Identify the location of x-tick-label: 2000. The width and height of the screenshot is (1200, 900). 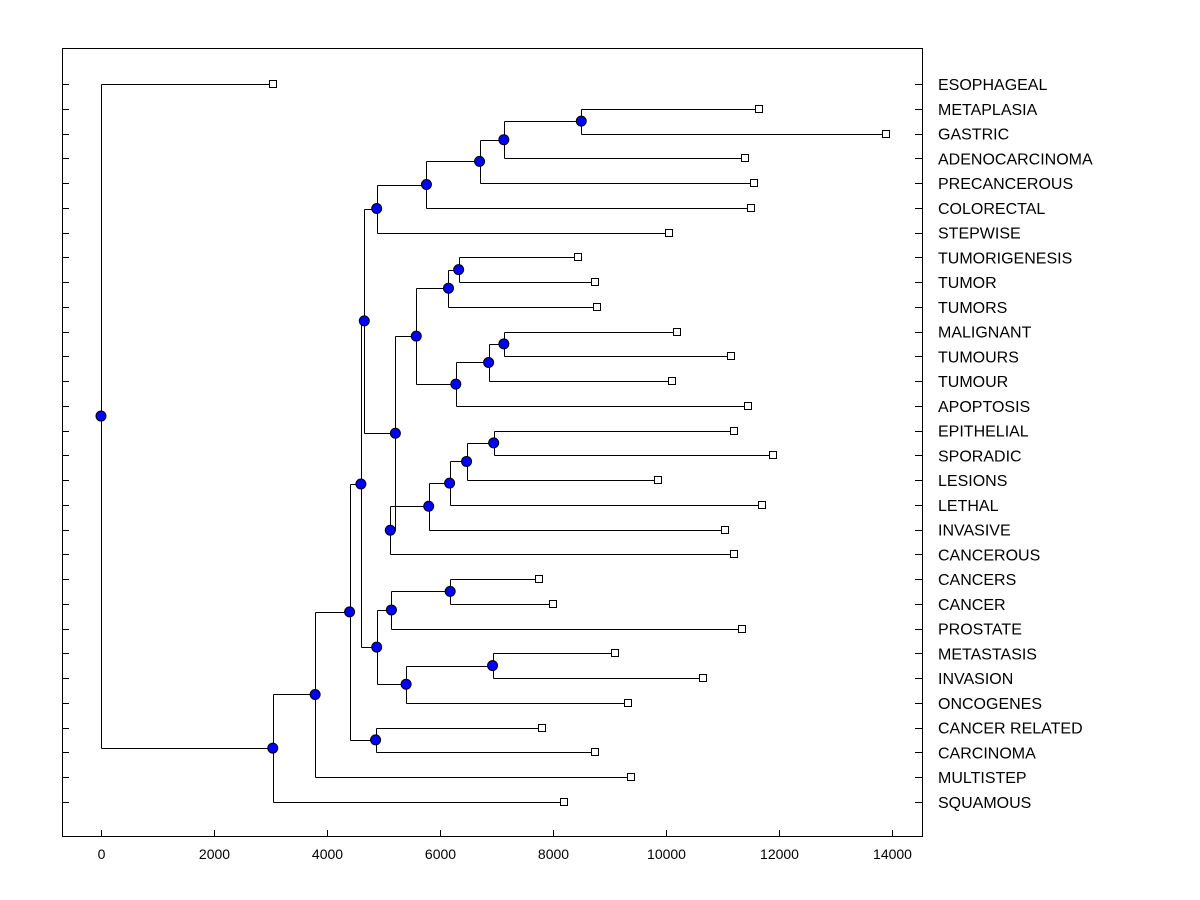
(214, 854).